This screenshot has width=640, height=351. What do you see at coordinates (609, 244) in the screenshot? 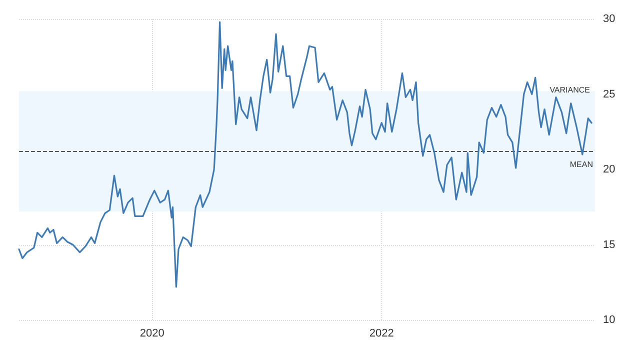
I see `y-tick-label: 15` at bounding box center [609, 244].